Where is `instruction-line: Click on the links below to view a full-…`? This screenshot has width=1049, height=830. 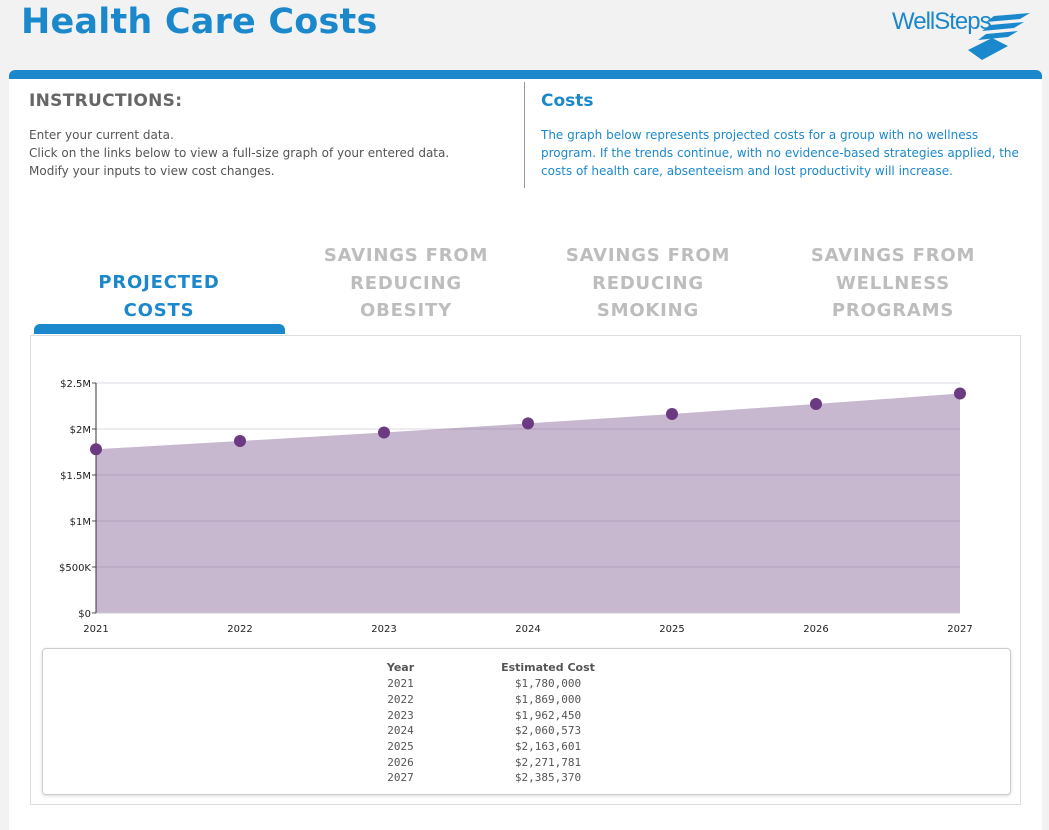
instruction-line: Click on the links below to view a full-… is located at coordinates (239, 153).